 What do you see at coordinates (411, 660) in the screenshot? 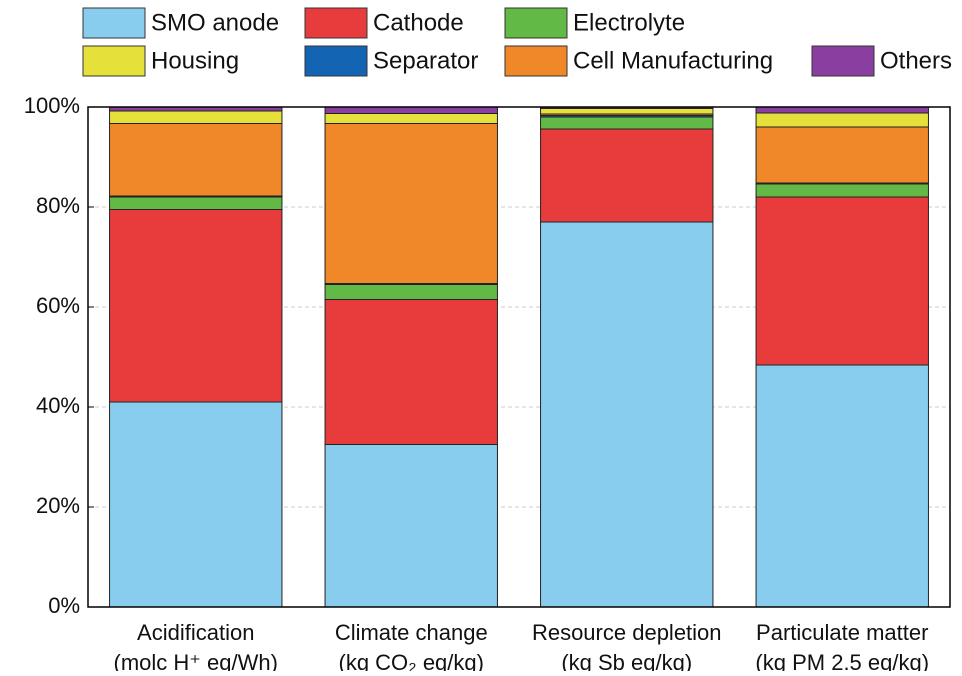
I see `x-tick-label: (kg CO₂ eq/kg)` at bounding box center [411, 660].